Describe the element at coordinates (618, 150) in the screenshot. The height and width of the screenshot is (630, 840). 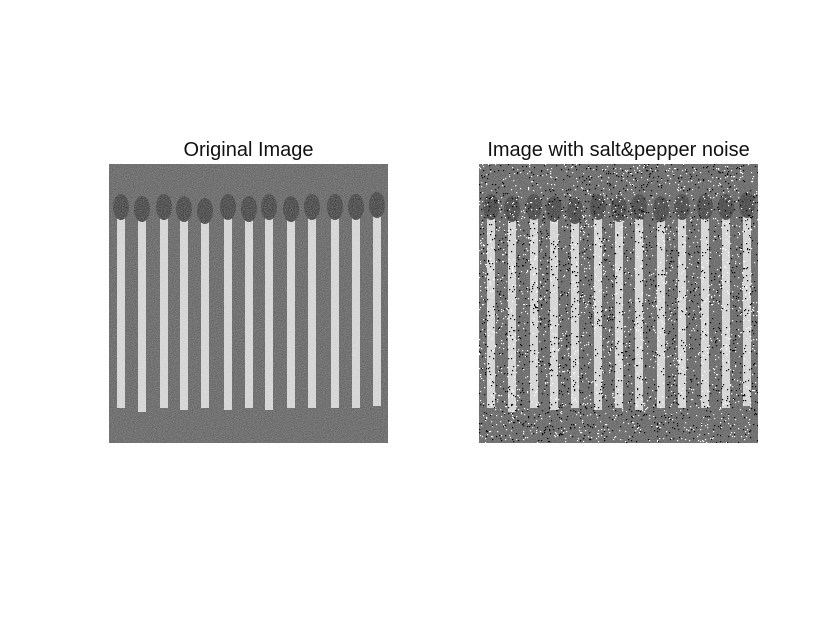
I see `noisy-image-title: Image with salt&pepper noise` at that location.